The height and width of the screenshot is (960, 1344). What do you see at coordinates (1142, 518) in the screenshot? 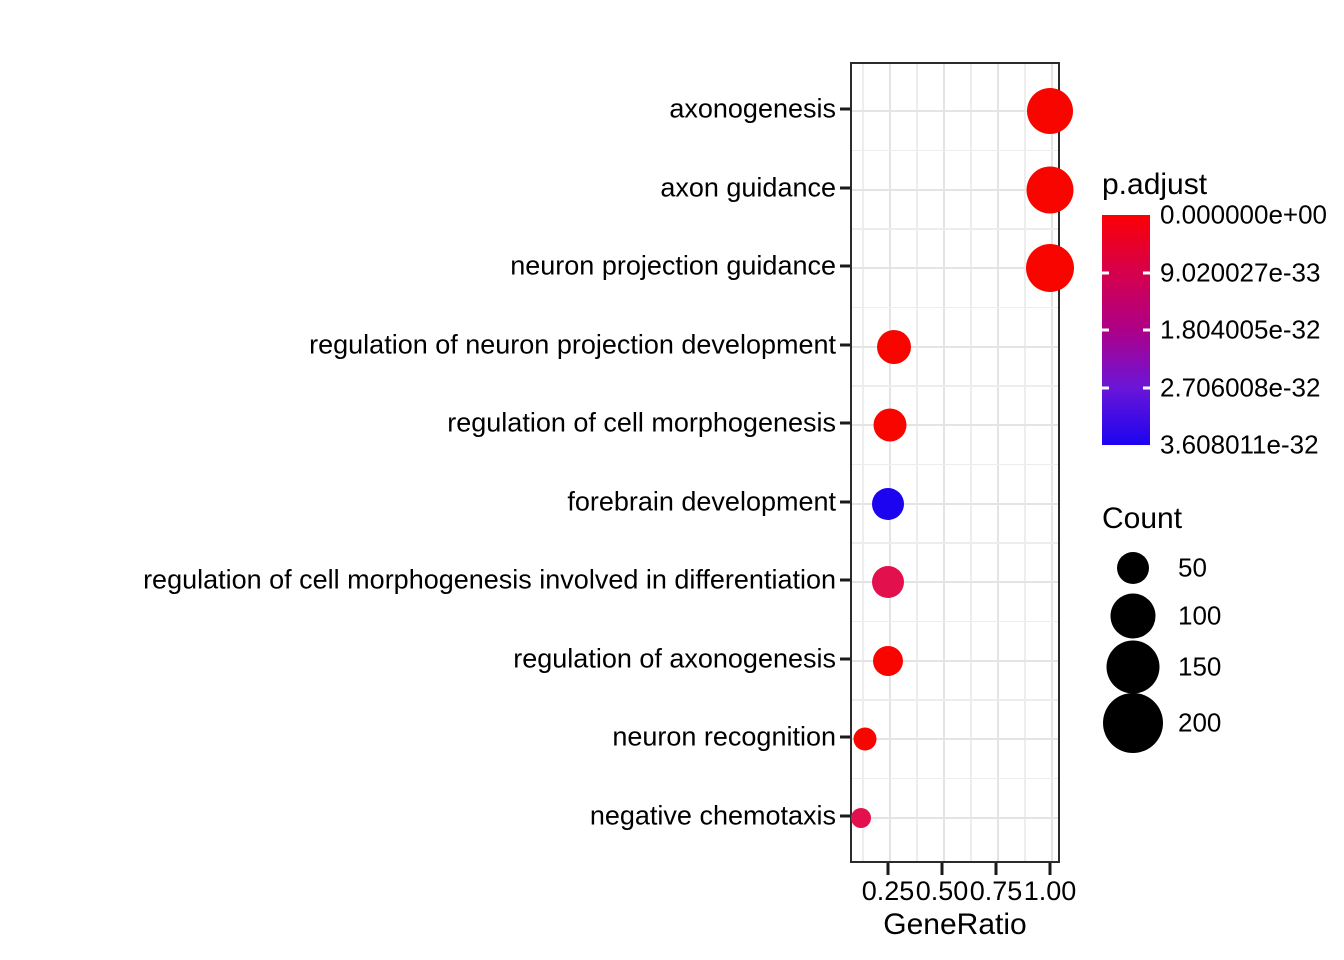
I see `size-legend-title: Count` at bounding box center [1142, 518].